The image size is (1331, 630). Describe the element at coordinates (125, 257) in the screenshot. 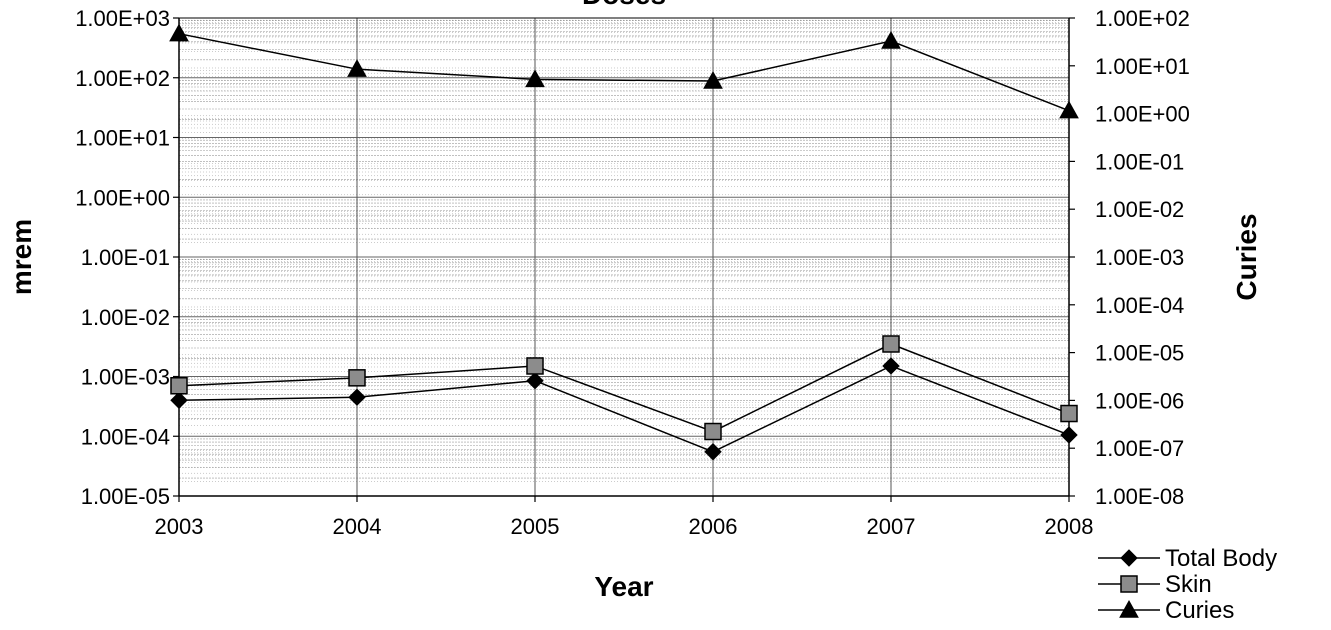

I see `y-tick-label: 1.00E-01` at that location.